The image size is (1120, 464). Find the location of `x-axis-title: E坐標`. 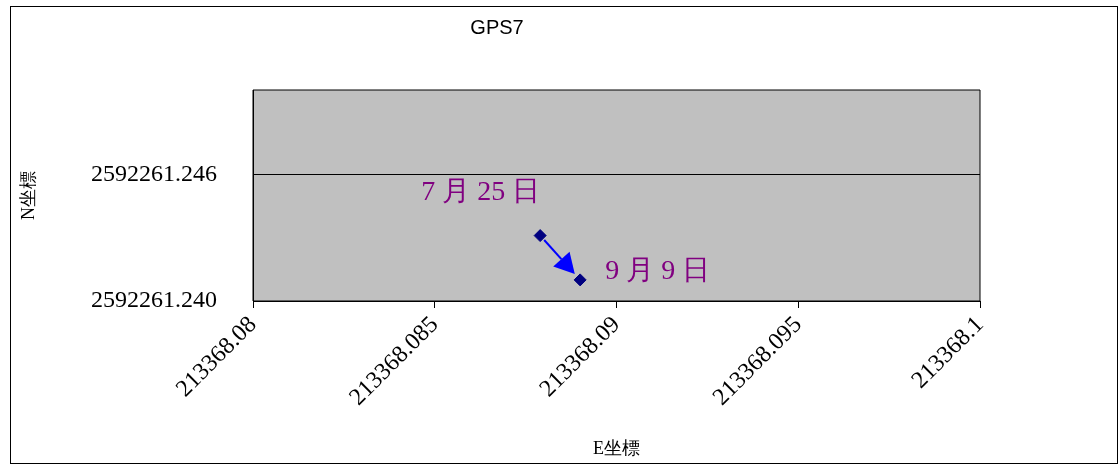

x-axis-title: E坐標 is located at coordinates (616, 447).